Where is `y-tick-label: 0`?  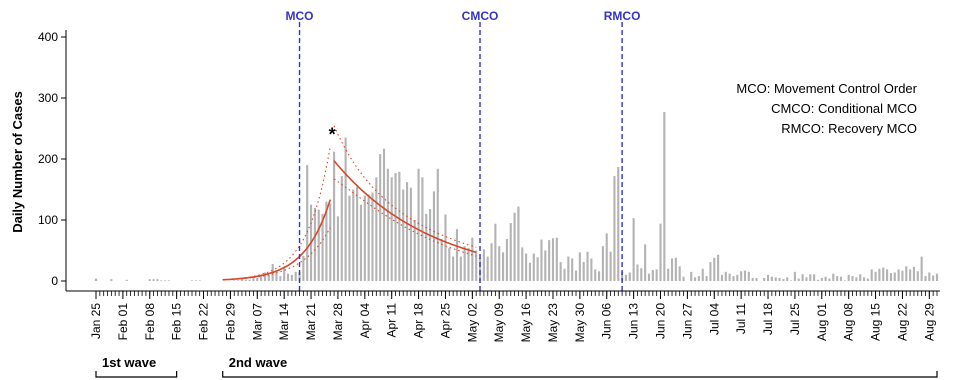 y-tick-label: 0 is located at coordinates (54, 281).